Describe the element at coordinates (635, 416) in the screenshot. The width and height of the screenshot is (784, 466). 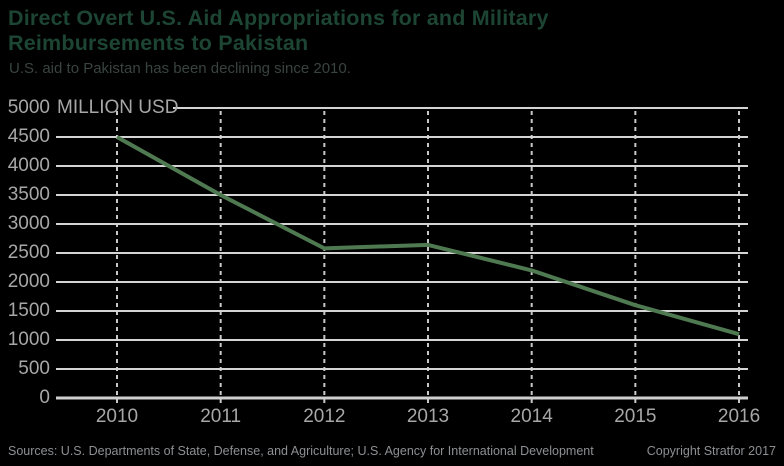
I see `x-axis-tick-label: 2015` at that location.